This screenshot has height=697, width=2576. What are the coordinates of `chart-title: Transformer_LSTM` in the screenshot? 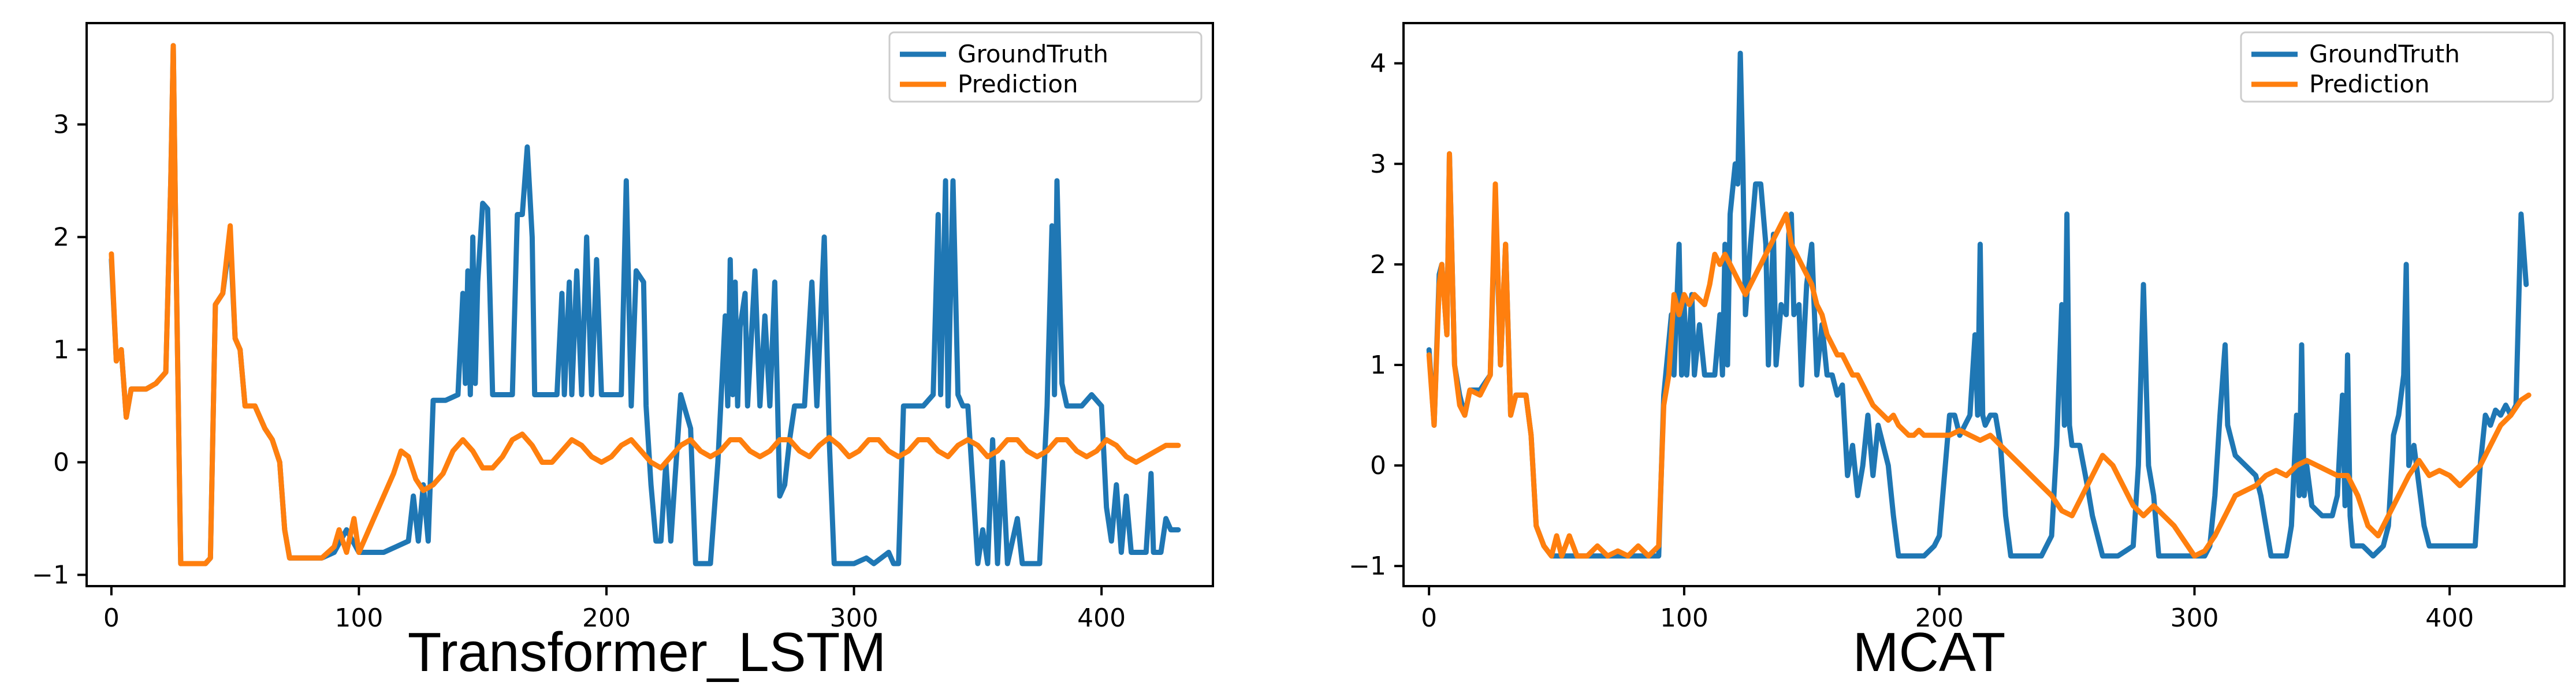 It's located at (647, 652).